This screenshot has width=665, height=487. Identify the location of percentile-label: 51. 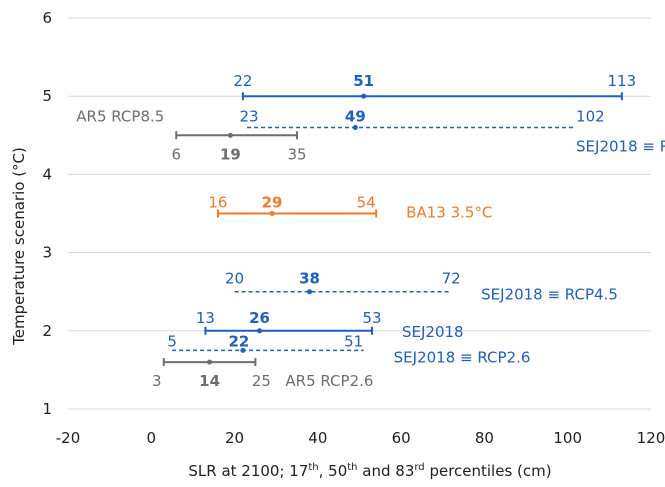
(353, 341).